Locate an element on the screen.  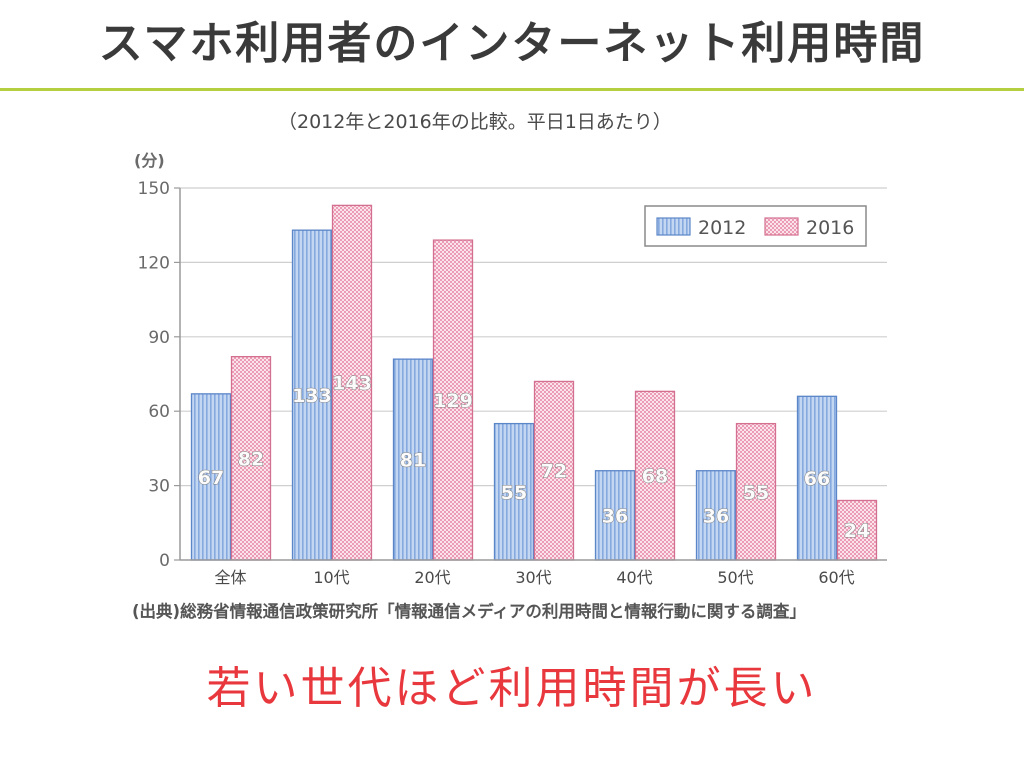
data-label-2016-cat-2: 129 is located at coordinates (453, 401).